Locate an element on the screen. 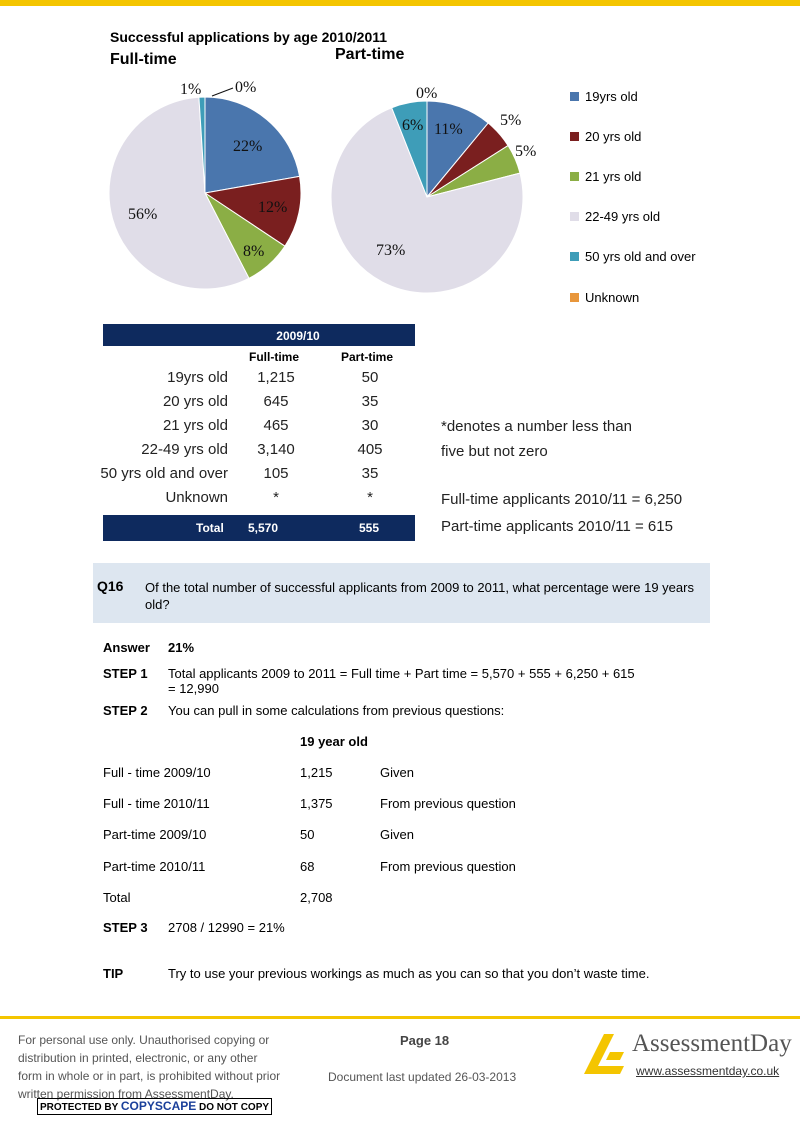 The image size is (800, 1132). row-full-time: 1,215 is located at coordinates (276, 377).